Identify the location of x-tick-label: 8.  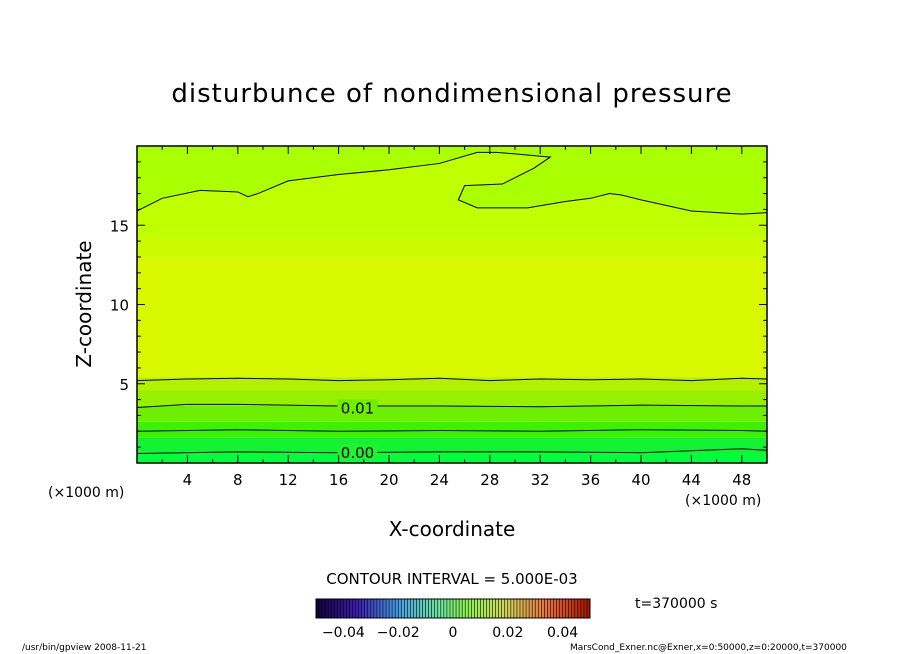
(238, 480).